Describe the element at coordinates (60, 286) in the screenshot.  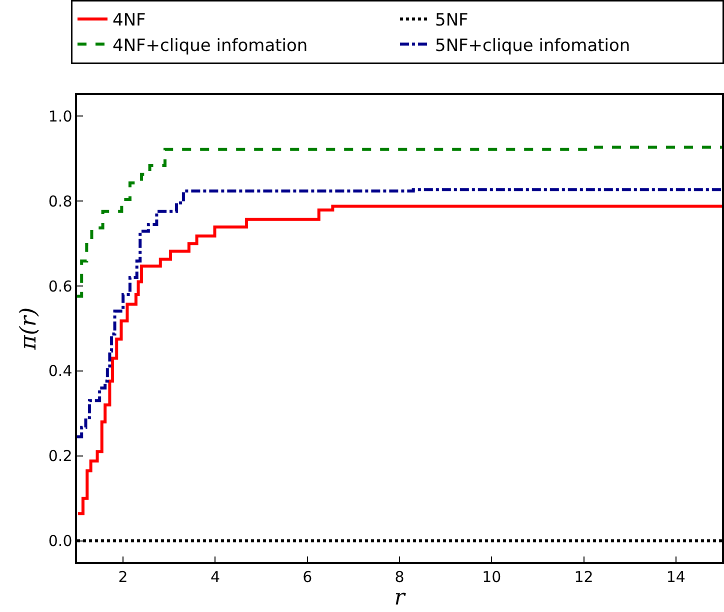
I see `y-tick-label: 0.6` at that location.